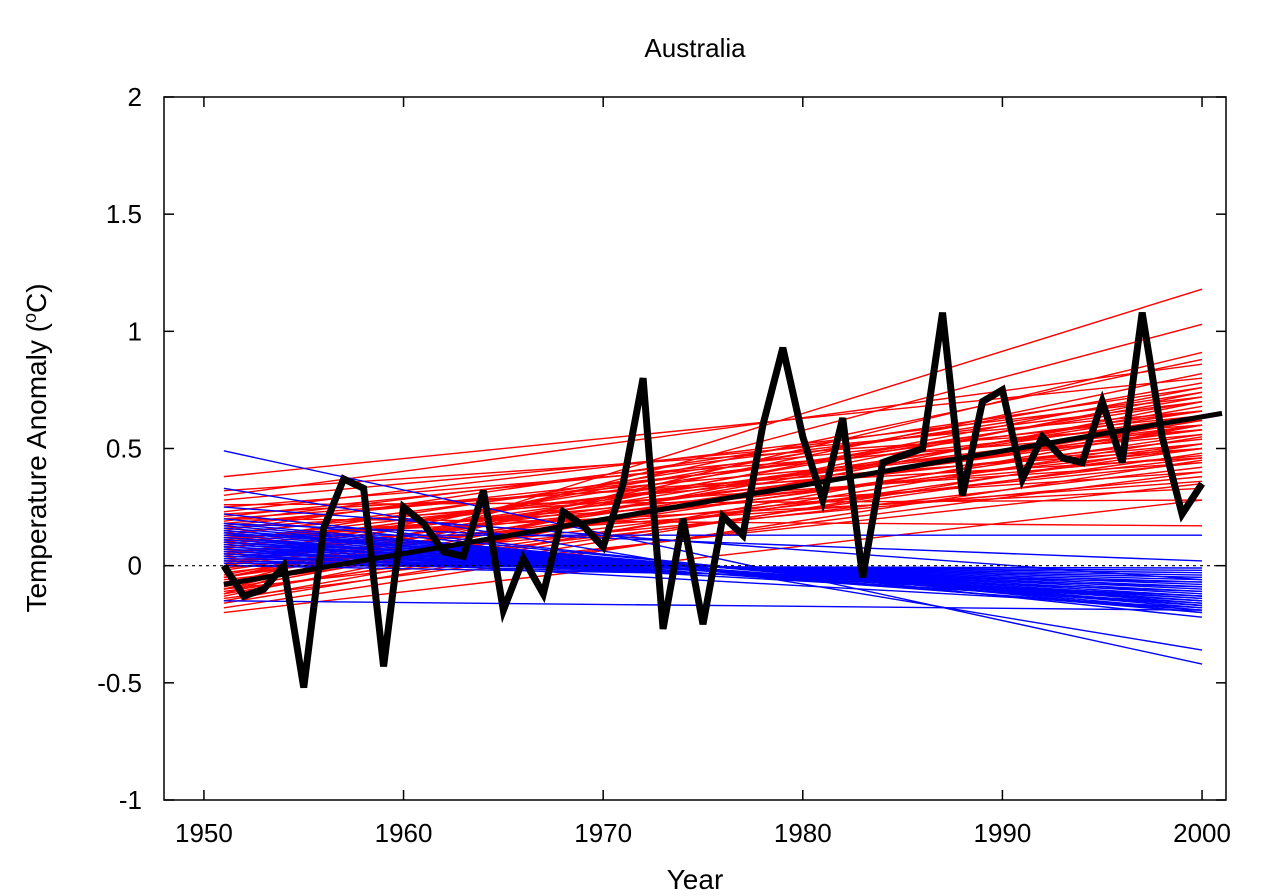  What do you see at coordinates (803, 833) in the screenshot?
I see `x-tick-label-1980: 1980` at bounding box center [803, 833].